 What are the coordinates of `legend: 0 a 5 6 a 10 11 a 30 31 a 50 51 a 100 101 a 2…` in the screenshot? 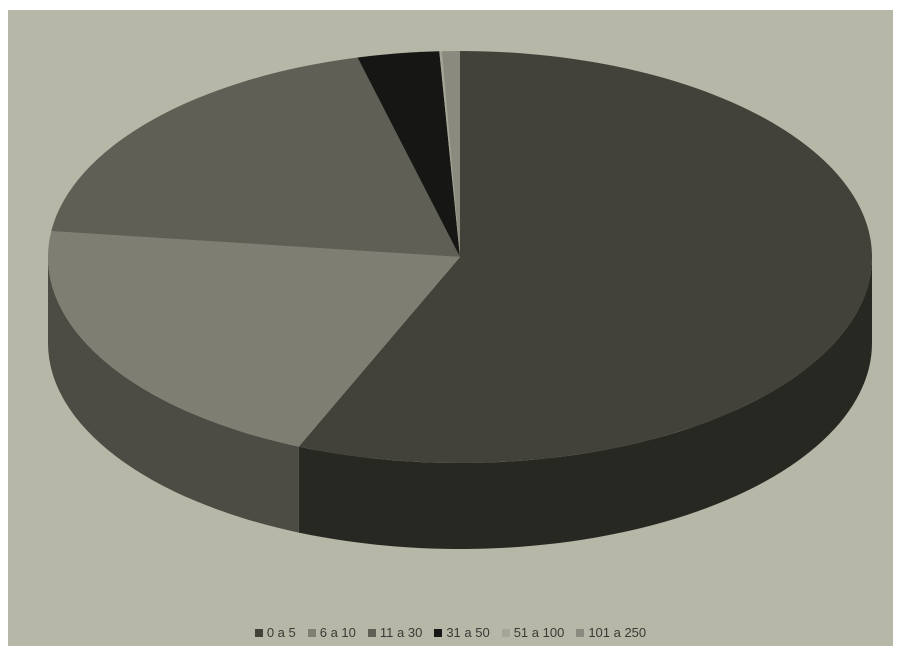 It's located at (450, 632).